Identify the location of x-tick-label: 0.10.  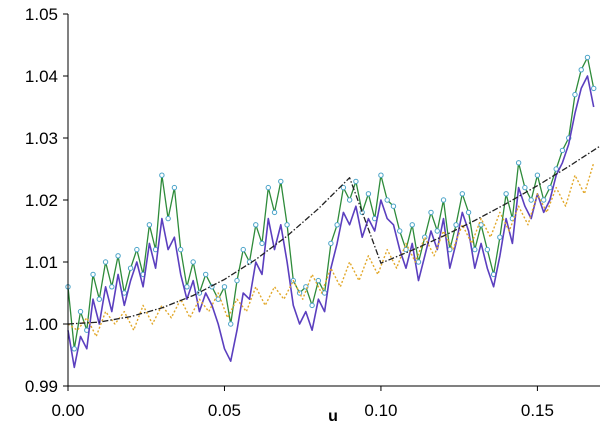
(380, 410).